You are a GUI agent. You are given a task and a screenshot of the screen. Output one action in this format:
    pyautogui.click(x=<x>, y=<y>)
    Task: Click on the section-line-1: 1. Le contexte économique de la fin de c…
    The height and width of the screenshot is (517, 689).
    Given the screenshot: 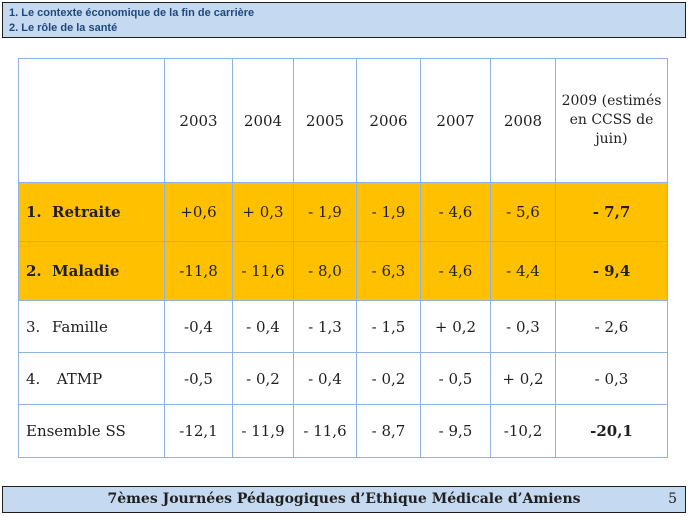 What is the action you would take?
    pyautogui.click(x=132, y=13)
    